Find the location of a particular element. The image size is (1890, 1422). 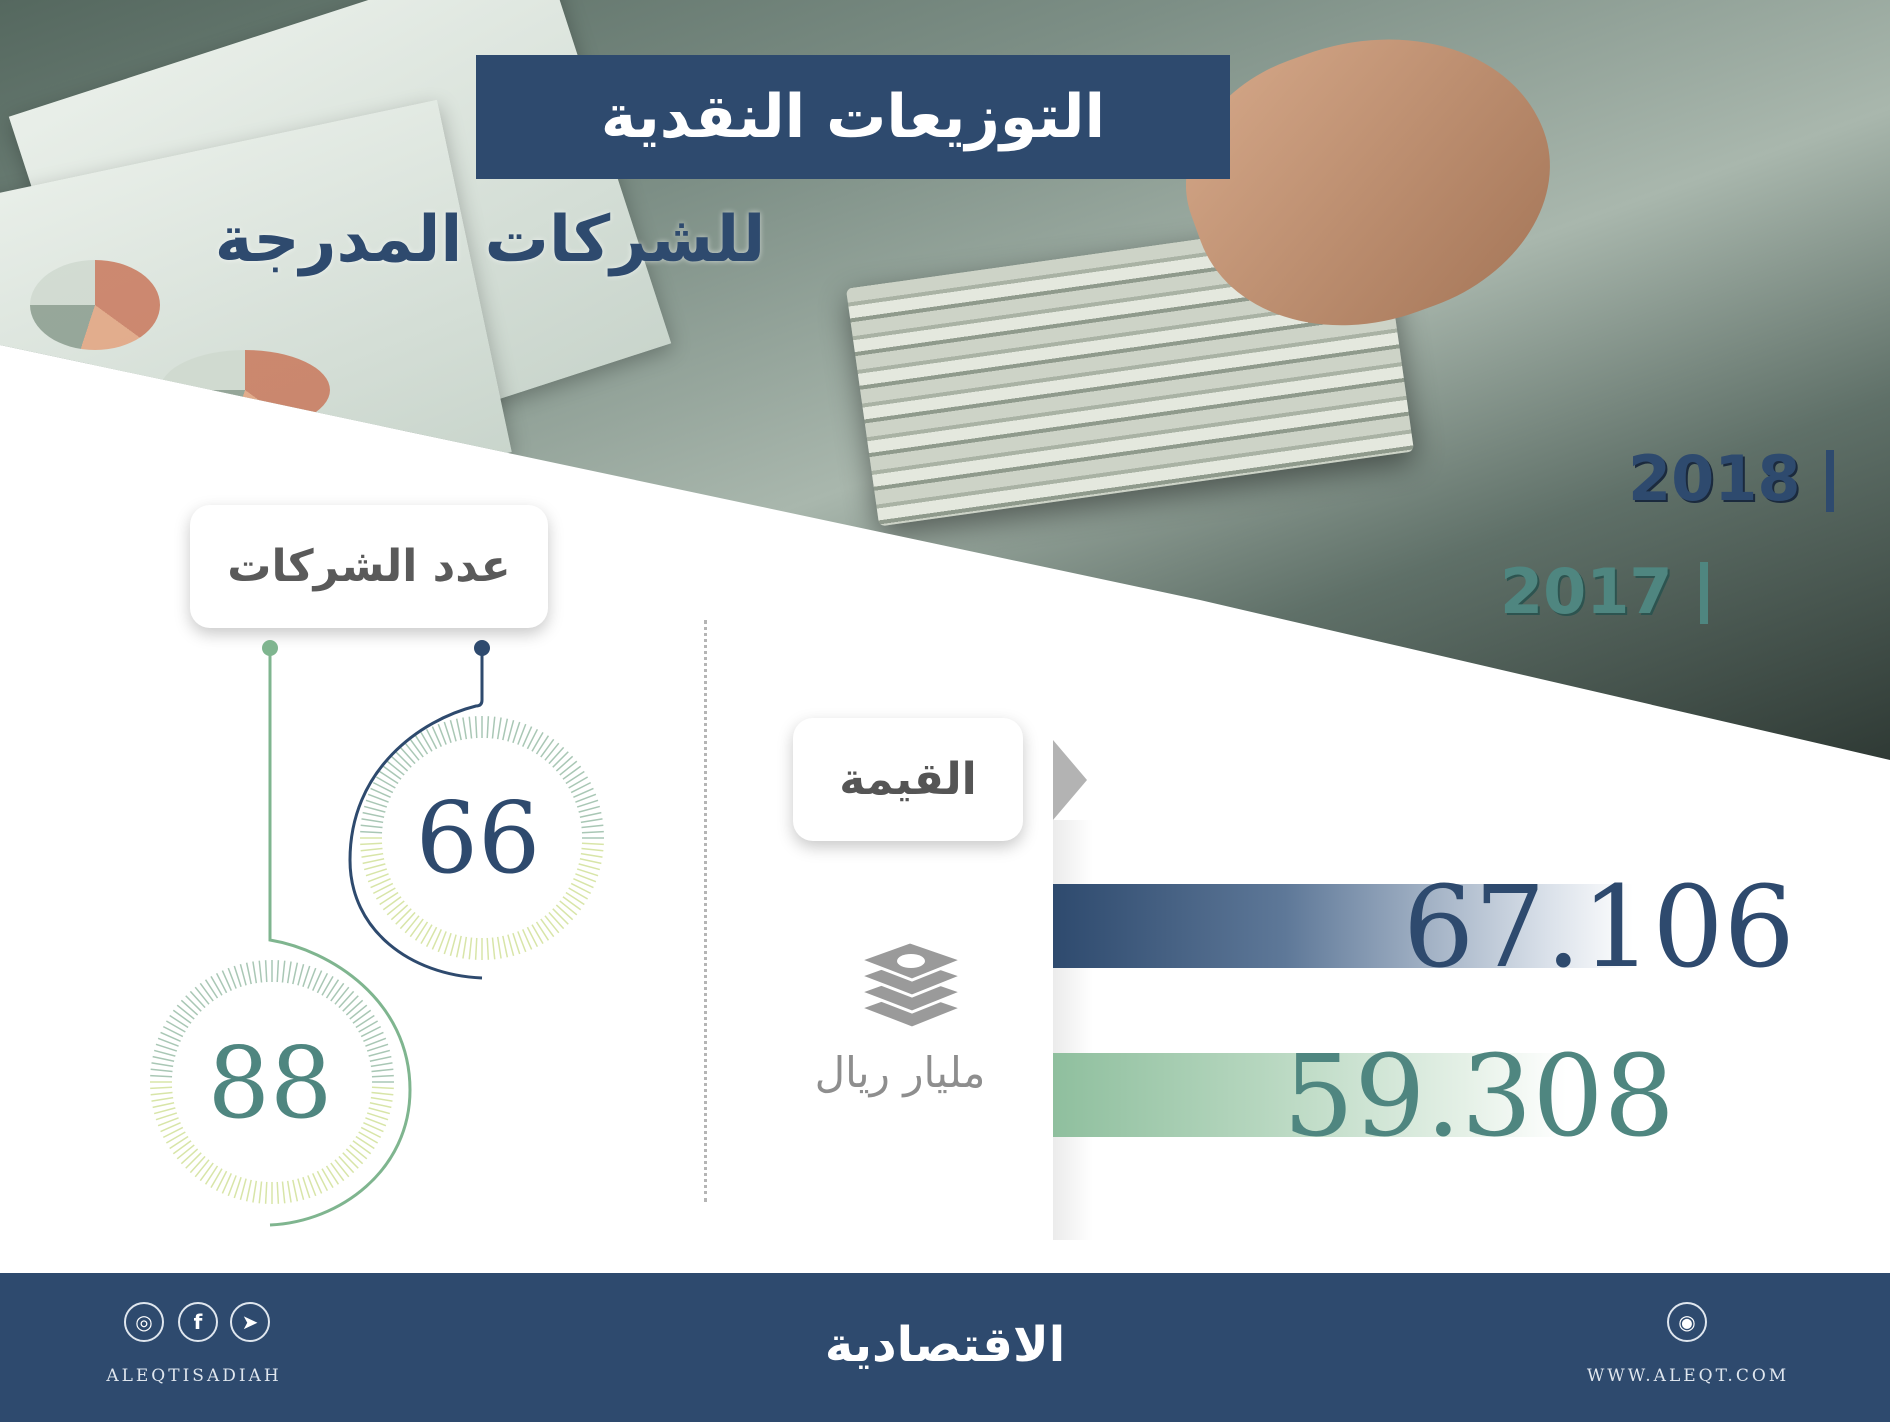

dial-66-ticks is located at coordinates (482, 838).